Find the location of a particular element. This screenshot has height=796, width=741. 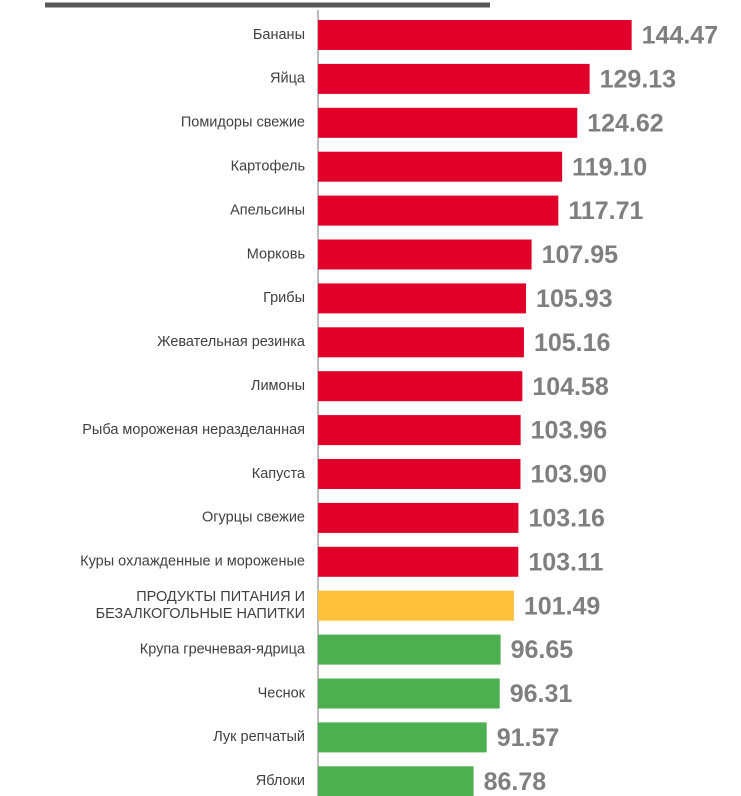

value-label: 105.93 is located at coordinates (574, 299).